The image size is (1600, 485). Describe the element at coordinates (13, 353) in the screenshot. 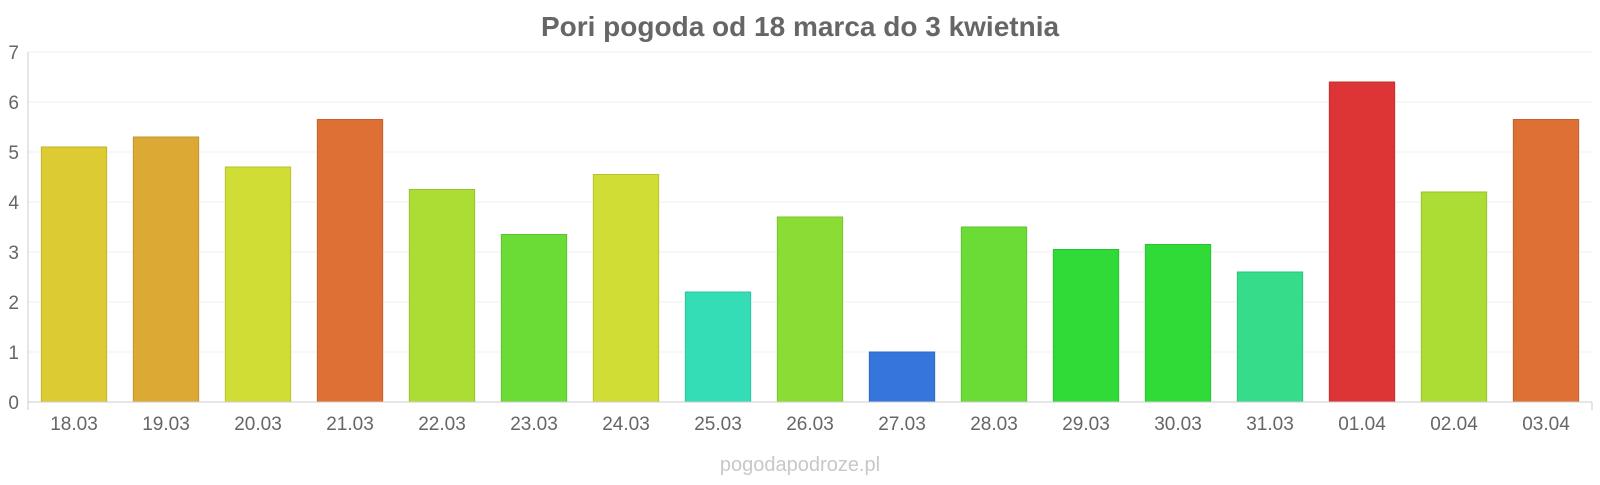

I see `y-tick-label: 1` at that location.